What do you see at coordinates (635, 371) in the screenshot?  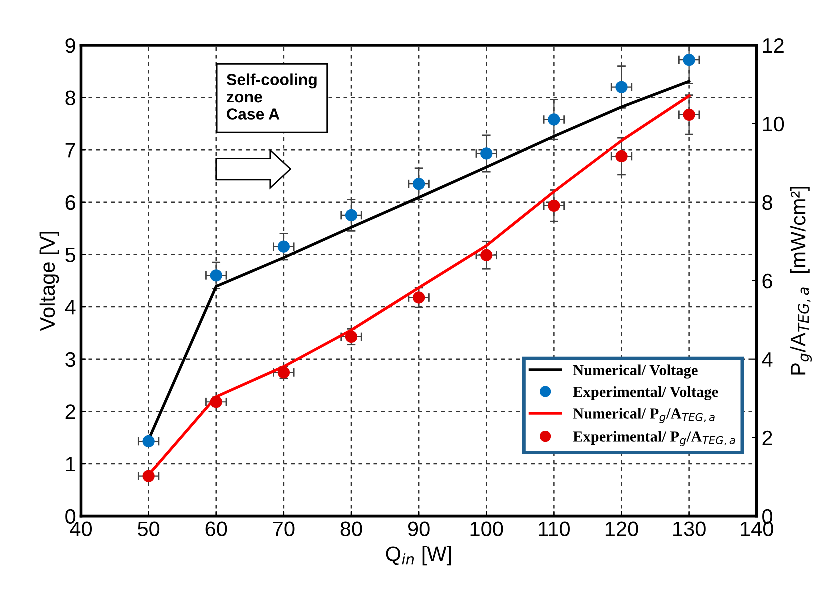 I see `legend-label: Numerical/ Voltage` at bounding box center [635, 371].